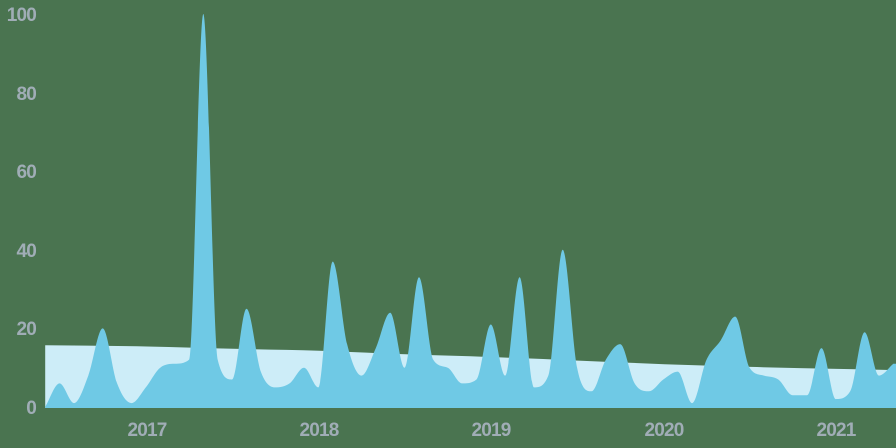 The width and height of the screenshot is (896, 448). I want to click on y-axis-tick-label: 100, so click(22, 15).